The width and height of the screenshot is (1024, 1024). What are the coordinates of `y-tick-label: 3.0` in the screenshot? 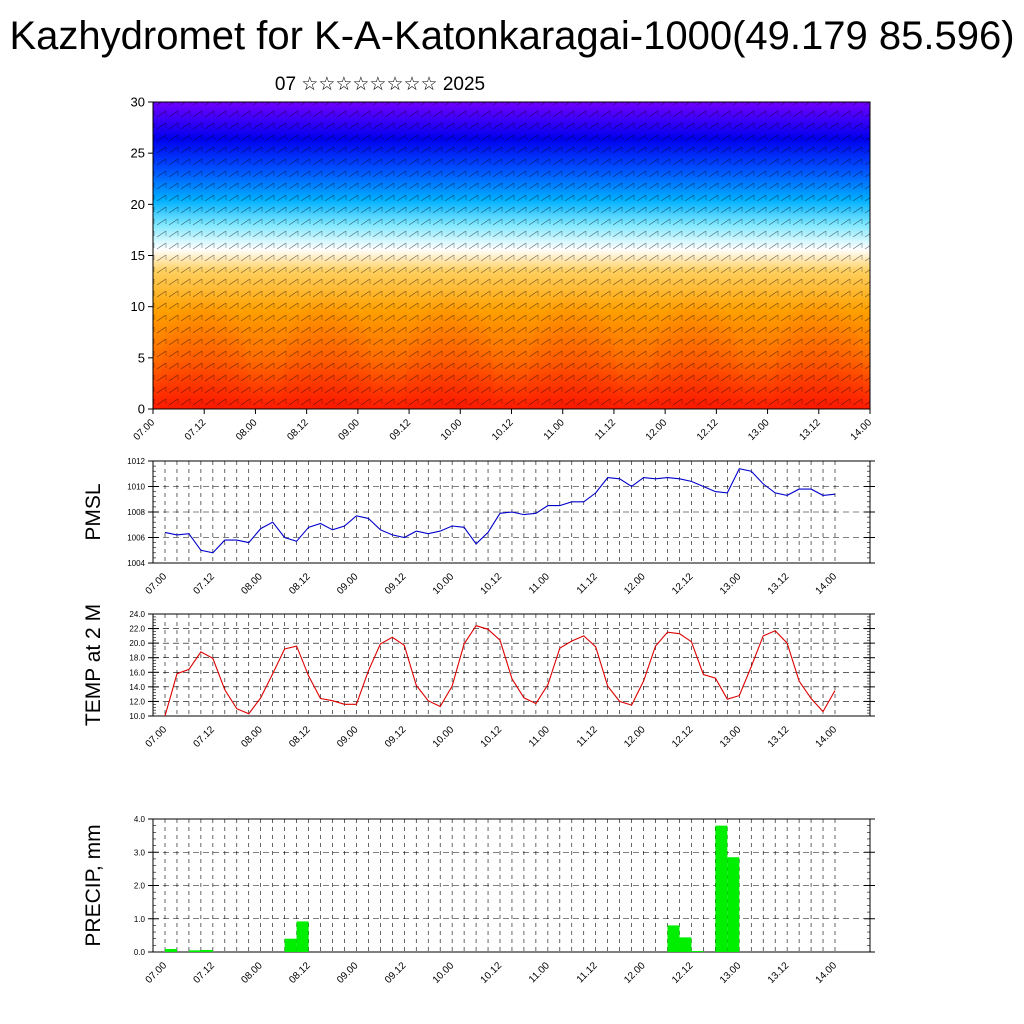 It's located at (140, 852).